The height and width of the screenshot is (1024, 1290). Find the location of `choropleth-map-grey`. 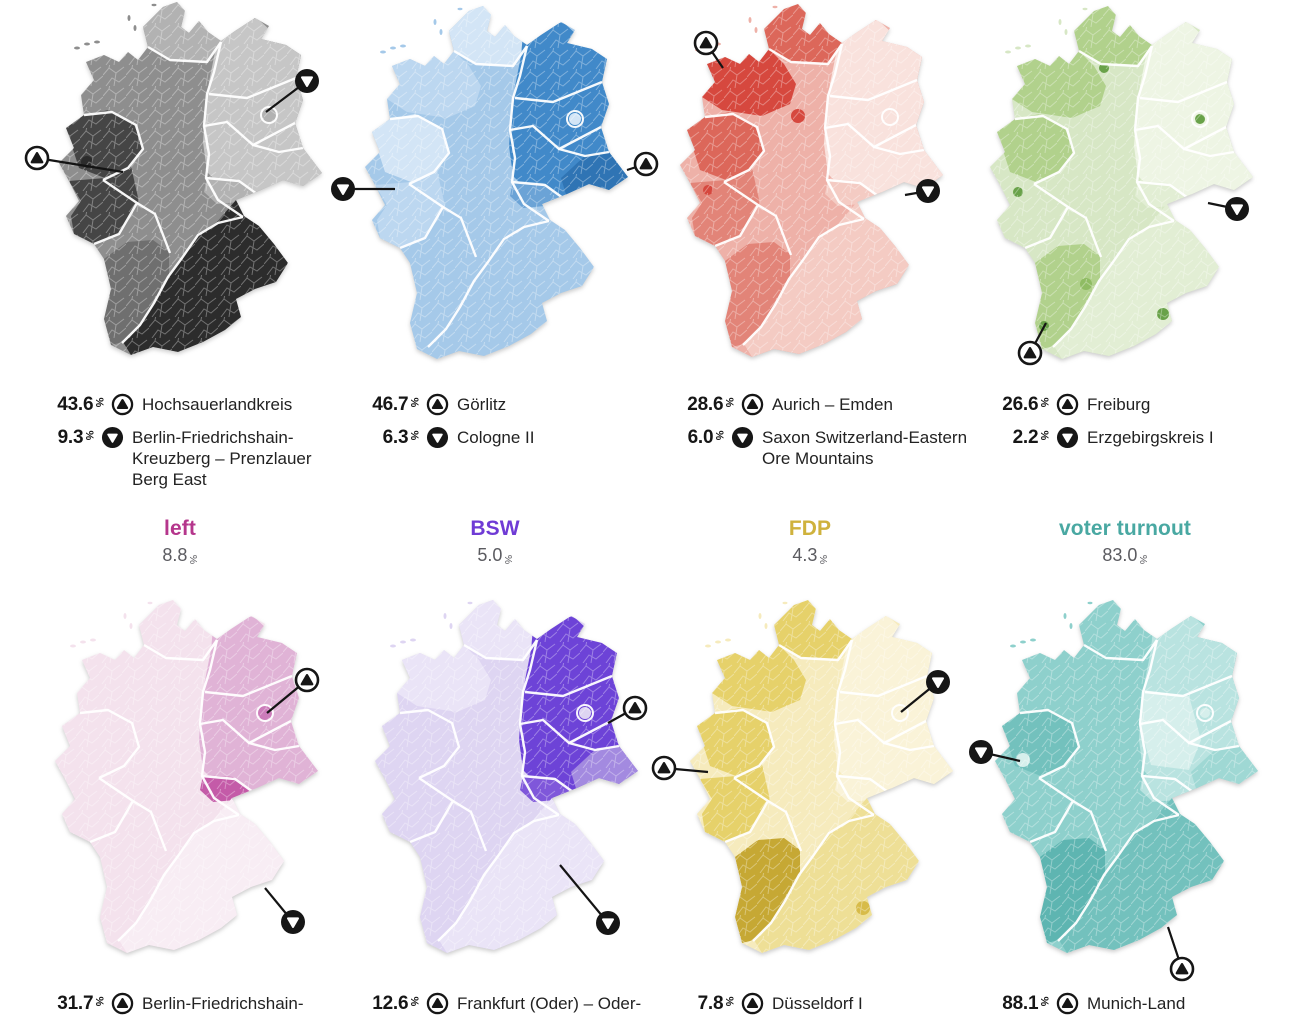

choropleth-map-grey is located at coordinates (180, 196).